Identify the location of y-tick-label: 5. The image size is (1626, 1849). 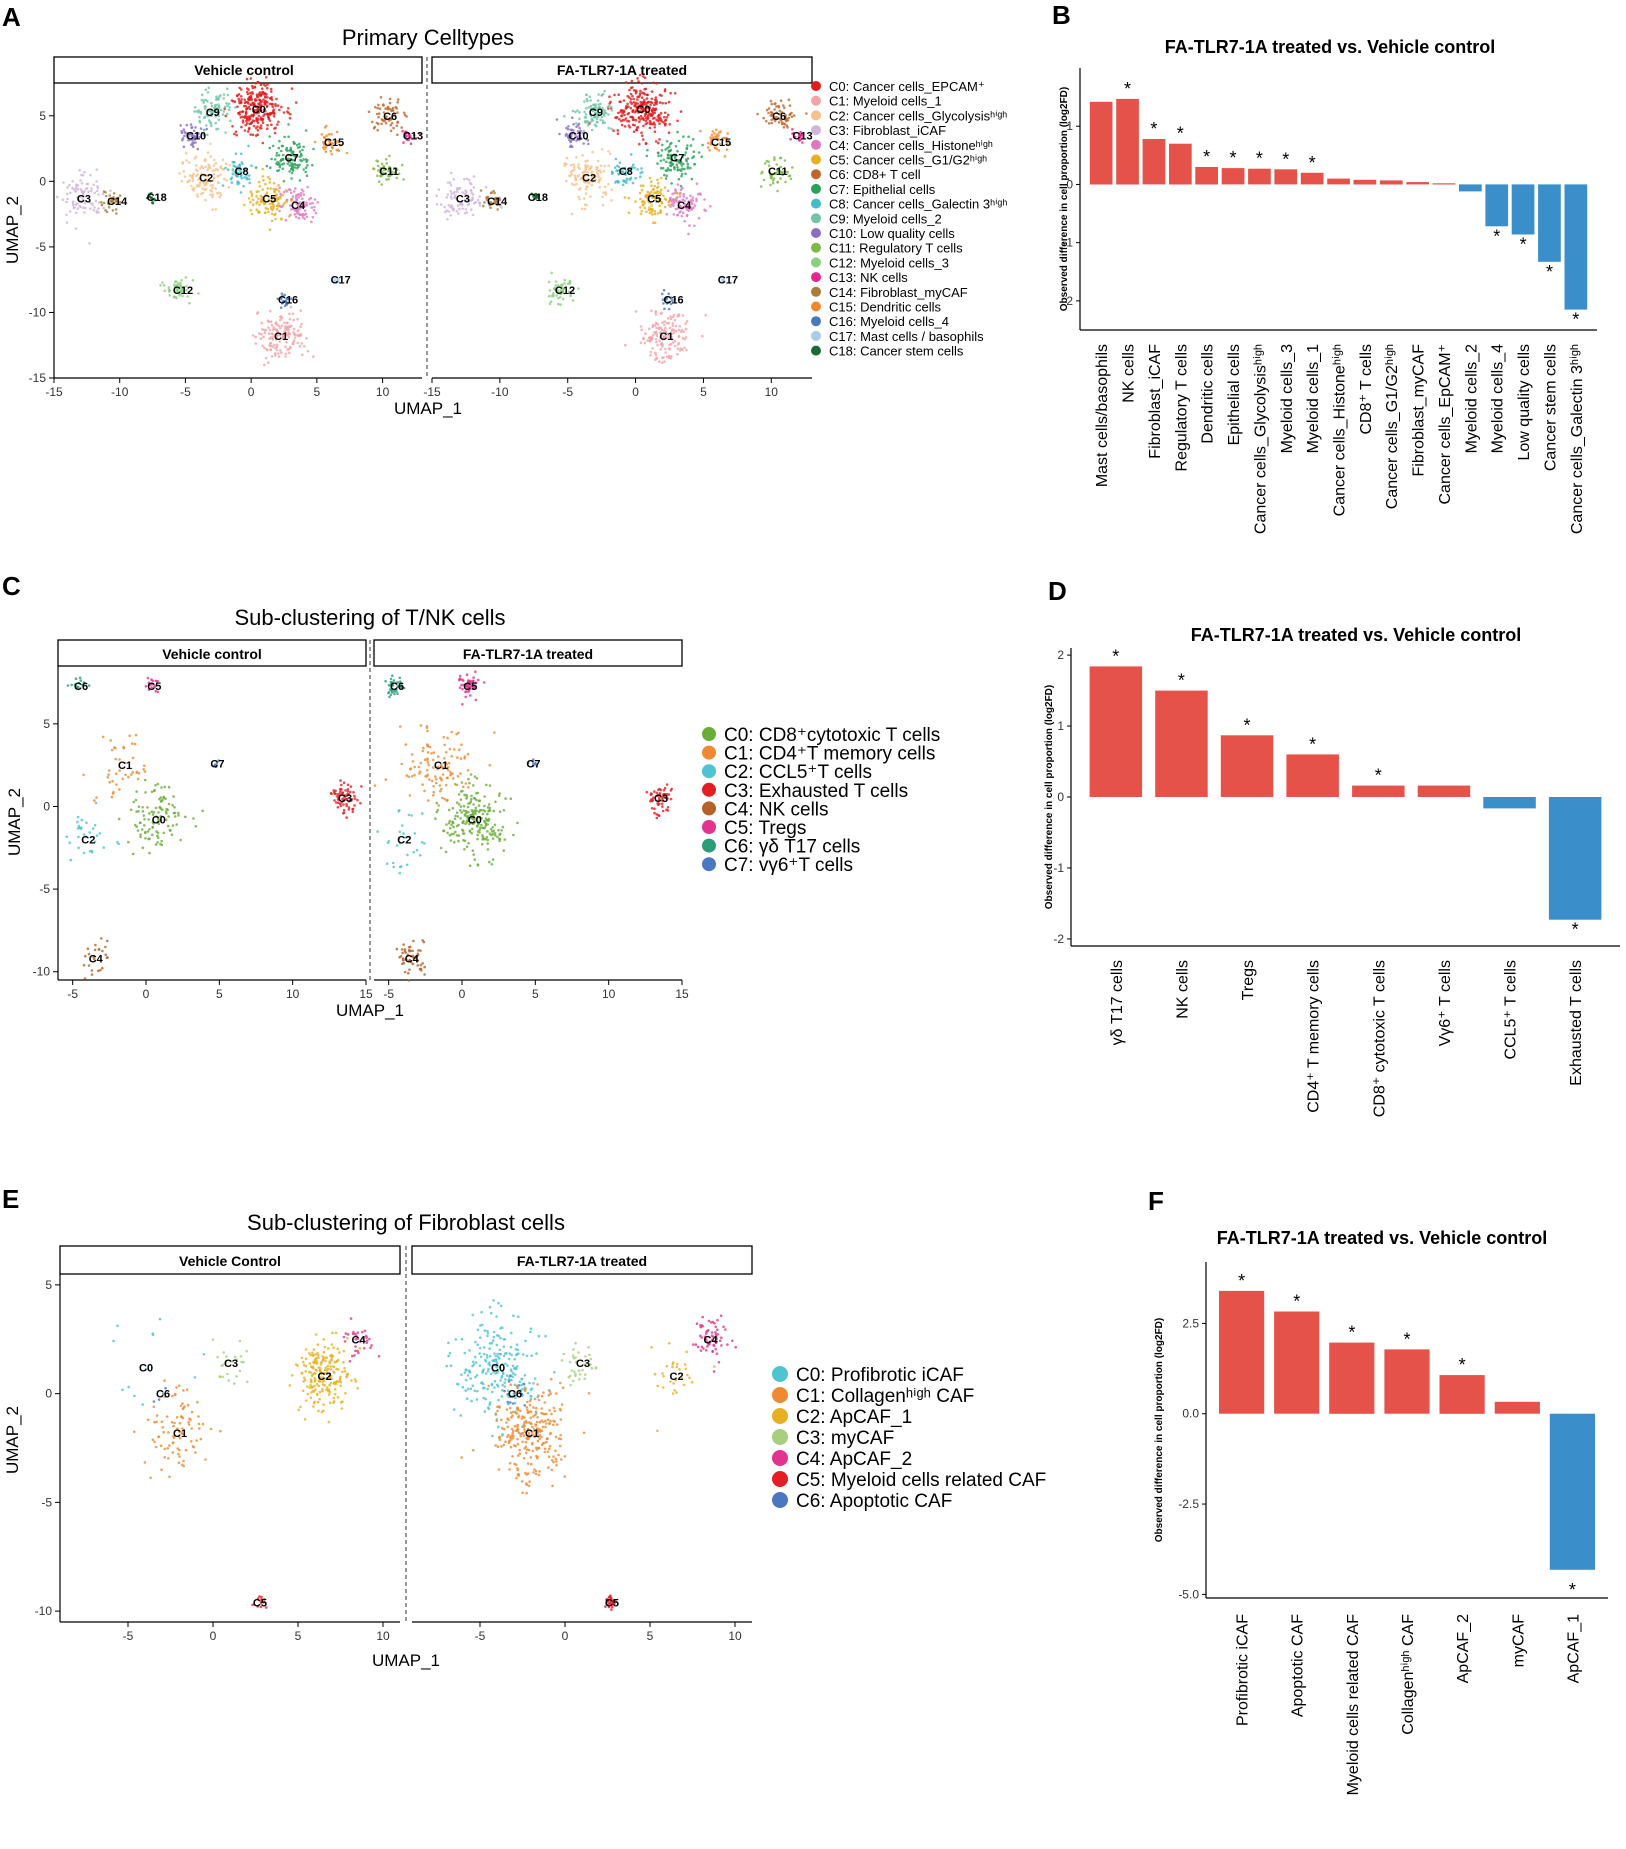
(46, 724).